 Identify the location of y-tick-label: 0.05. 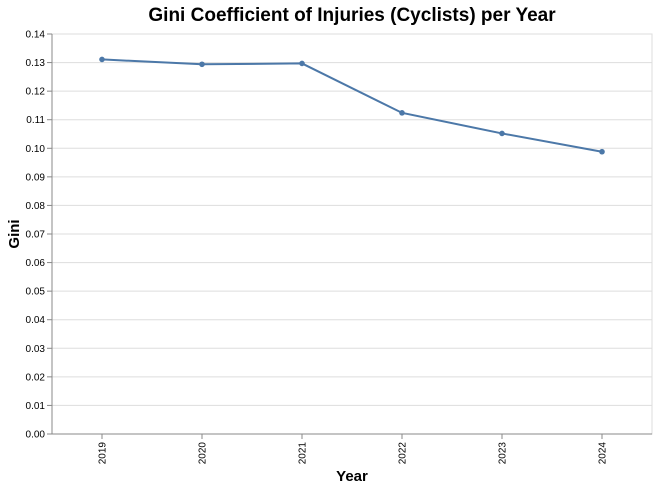
(36, 292).